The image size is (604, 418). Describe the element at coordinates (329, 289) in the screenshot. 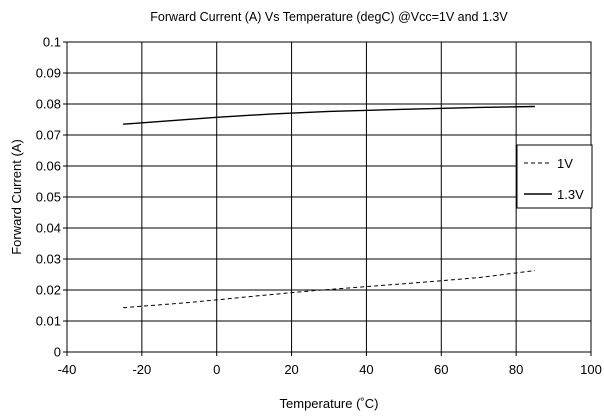

I see `series-line-1v` at that location.